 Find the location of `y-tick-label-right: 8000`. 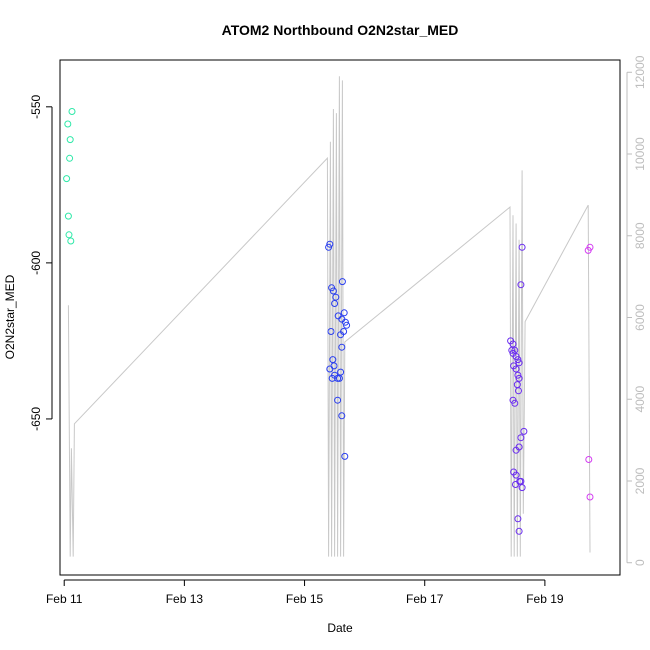

y-tick-label-right: 8000 is located at coordinates (640, 235).